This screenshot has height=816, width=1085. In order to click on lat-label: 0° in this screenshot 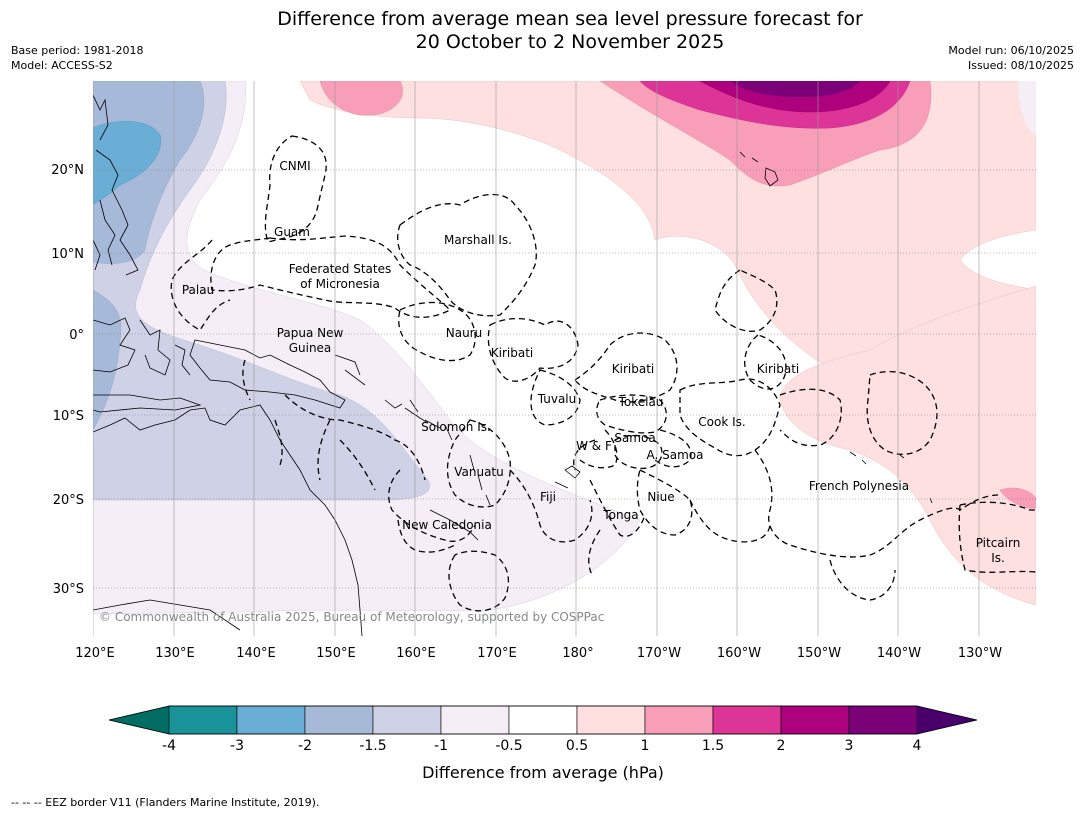, I will do `click(76, 335)`.